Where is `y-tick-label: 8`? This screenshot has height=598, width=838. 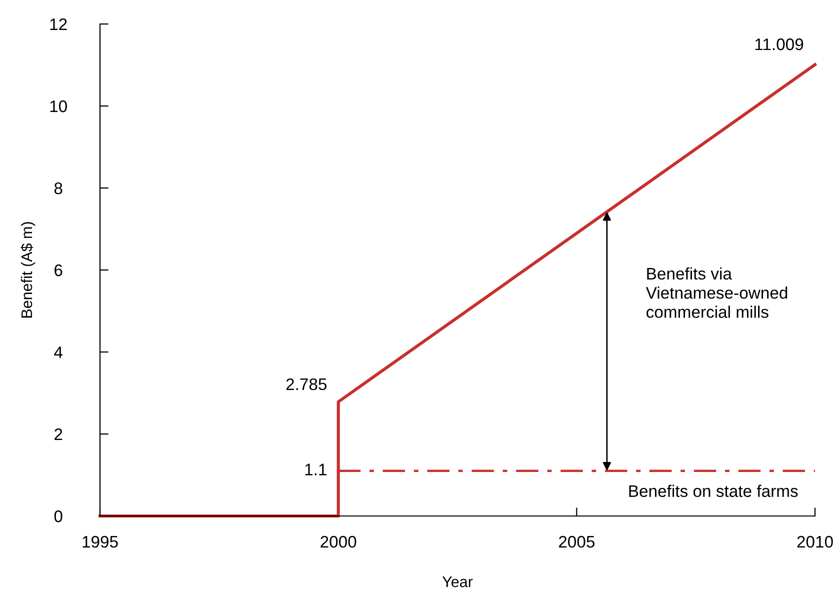
y-tick-label: 8 is located at coordinates (58, 188).